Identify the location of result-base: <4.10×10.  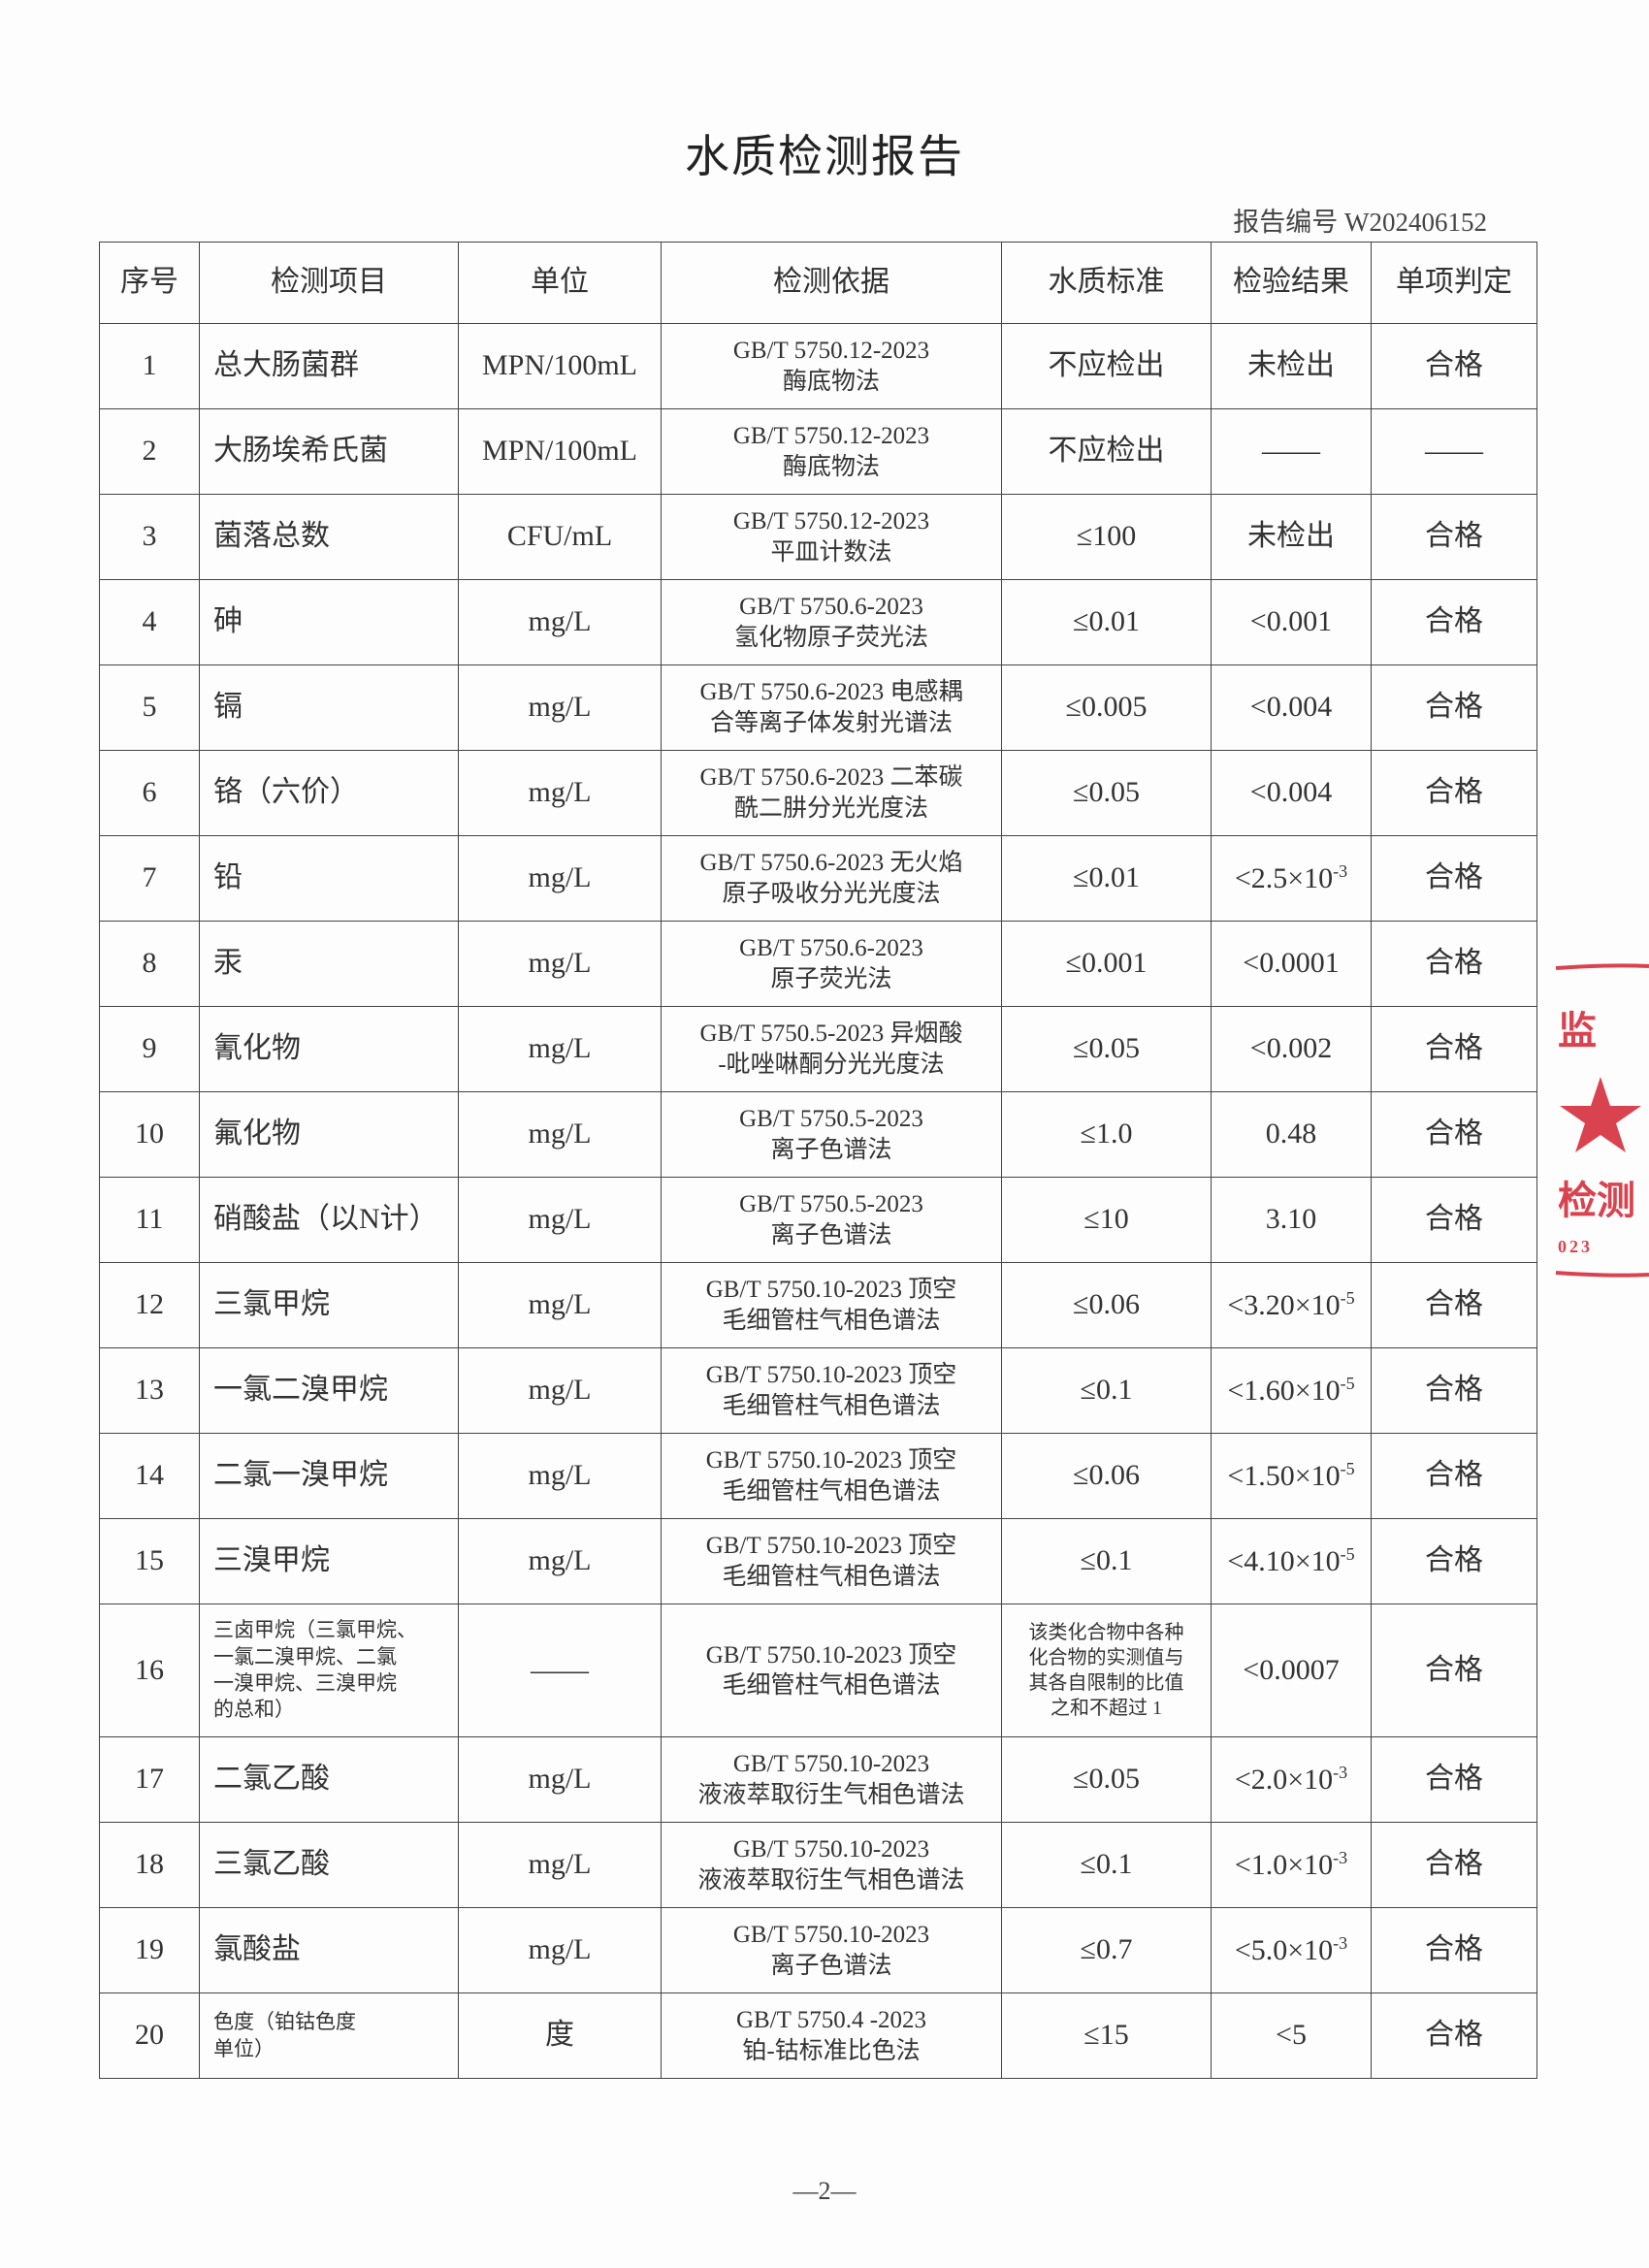
(1284, 1560).